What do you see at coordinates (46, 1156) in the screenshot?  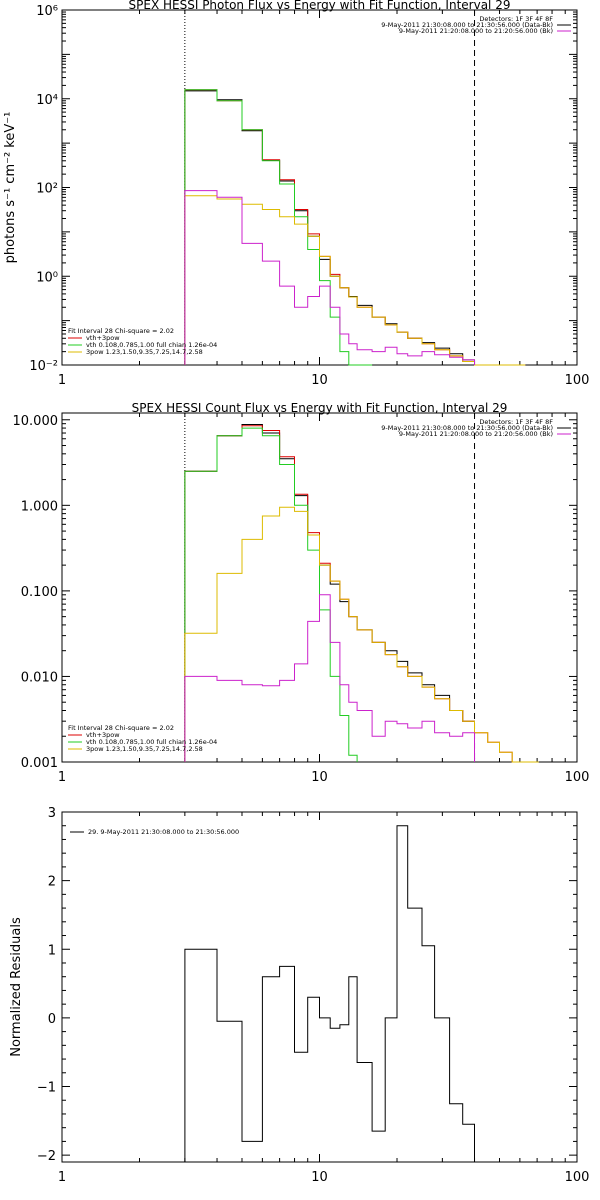 I see `y-tick-label: −2` at bounding box center [46, 1156].